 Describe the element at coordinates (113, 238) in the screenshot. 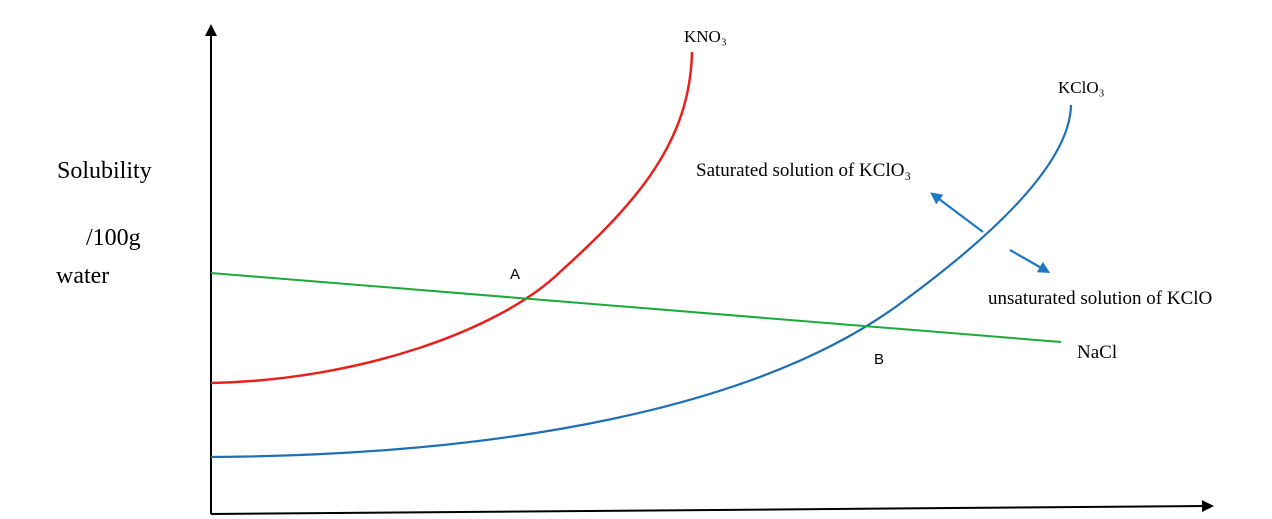

I see `y-axis-label-line-2: /100g` at that location.